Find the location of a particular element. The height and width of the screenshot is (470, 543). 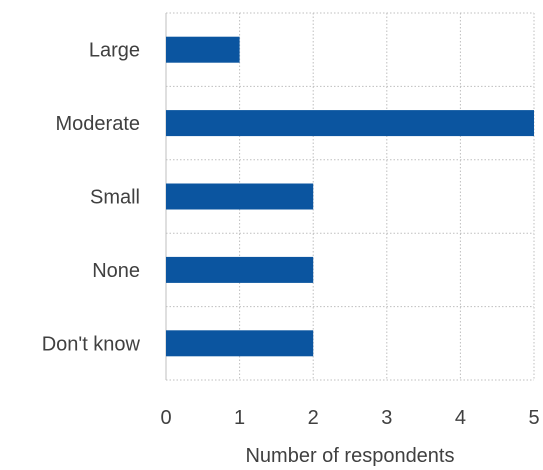

x-tick-label: 1 is located at coordinates (239, 418).